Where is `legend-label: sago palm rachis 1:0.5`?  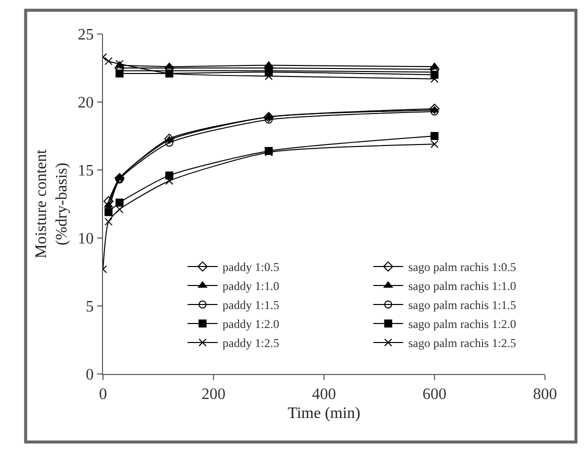
legend-label: sago palm rachis 1:0.5 is located at coordinates (462, 267).